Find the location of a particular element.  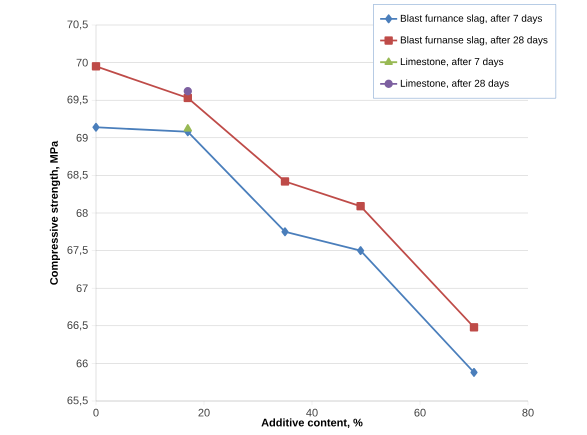

y-tick-label: 66,5 is located at coordinates (77, 325).